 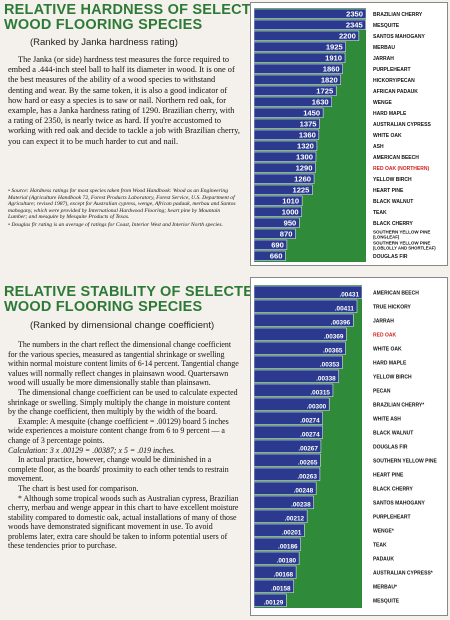 What do you see at coordinates (335, 46) in the screenshot?
I see `bar-value-label: 1925` at bounding box center [335, 46].